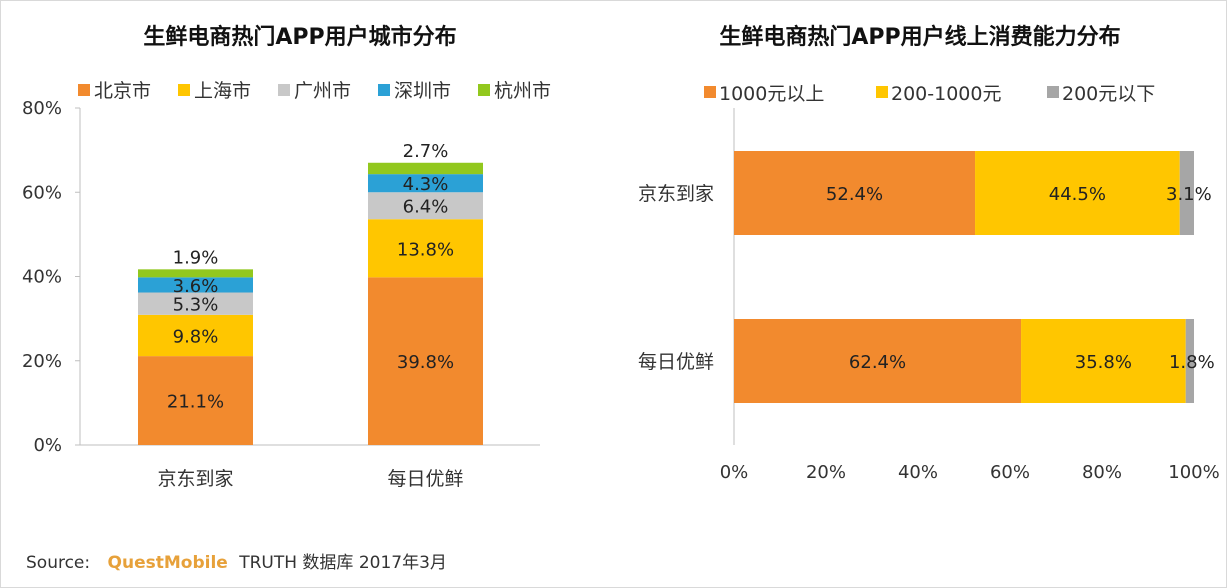 The height and width of the screenshot is (588, 1227). I want to click on chart1-data-label: 2.7%, so click(426, 151).